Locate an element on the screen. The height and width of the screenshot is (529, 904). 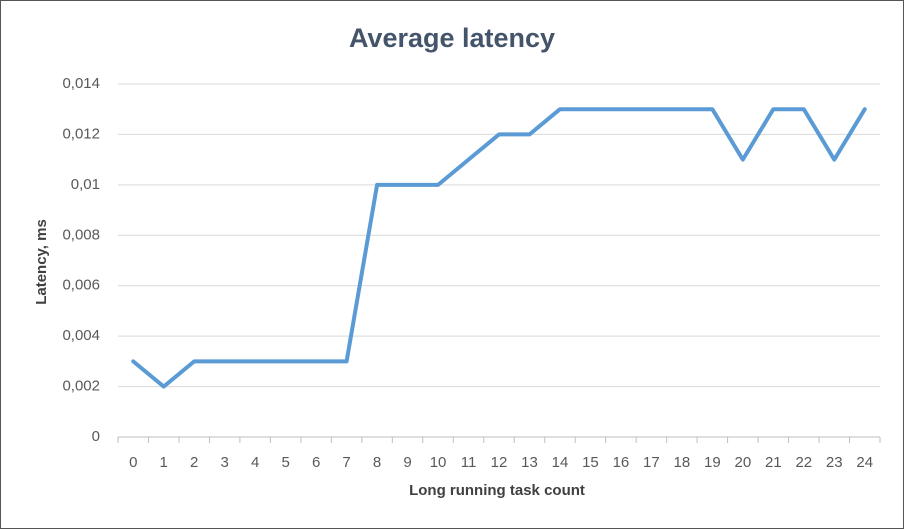
x-tick-label: 7 is located at coordinates (346, 462).